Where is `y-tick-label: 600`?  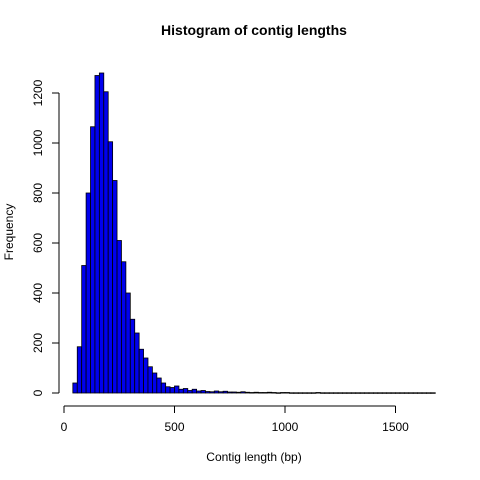
y-tick-label: 600 is located at coordinates (38, 243).